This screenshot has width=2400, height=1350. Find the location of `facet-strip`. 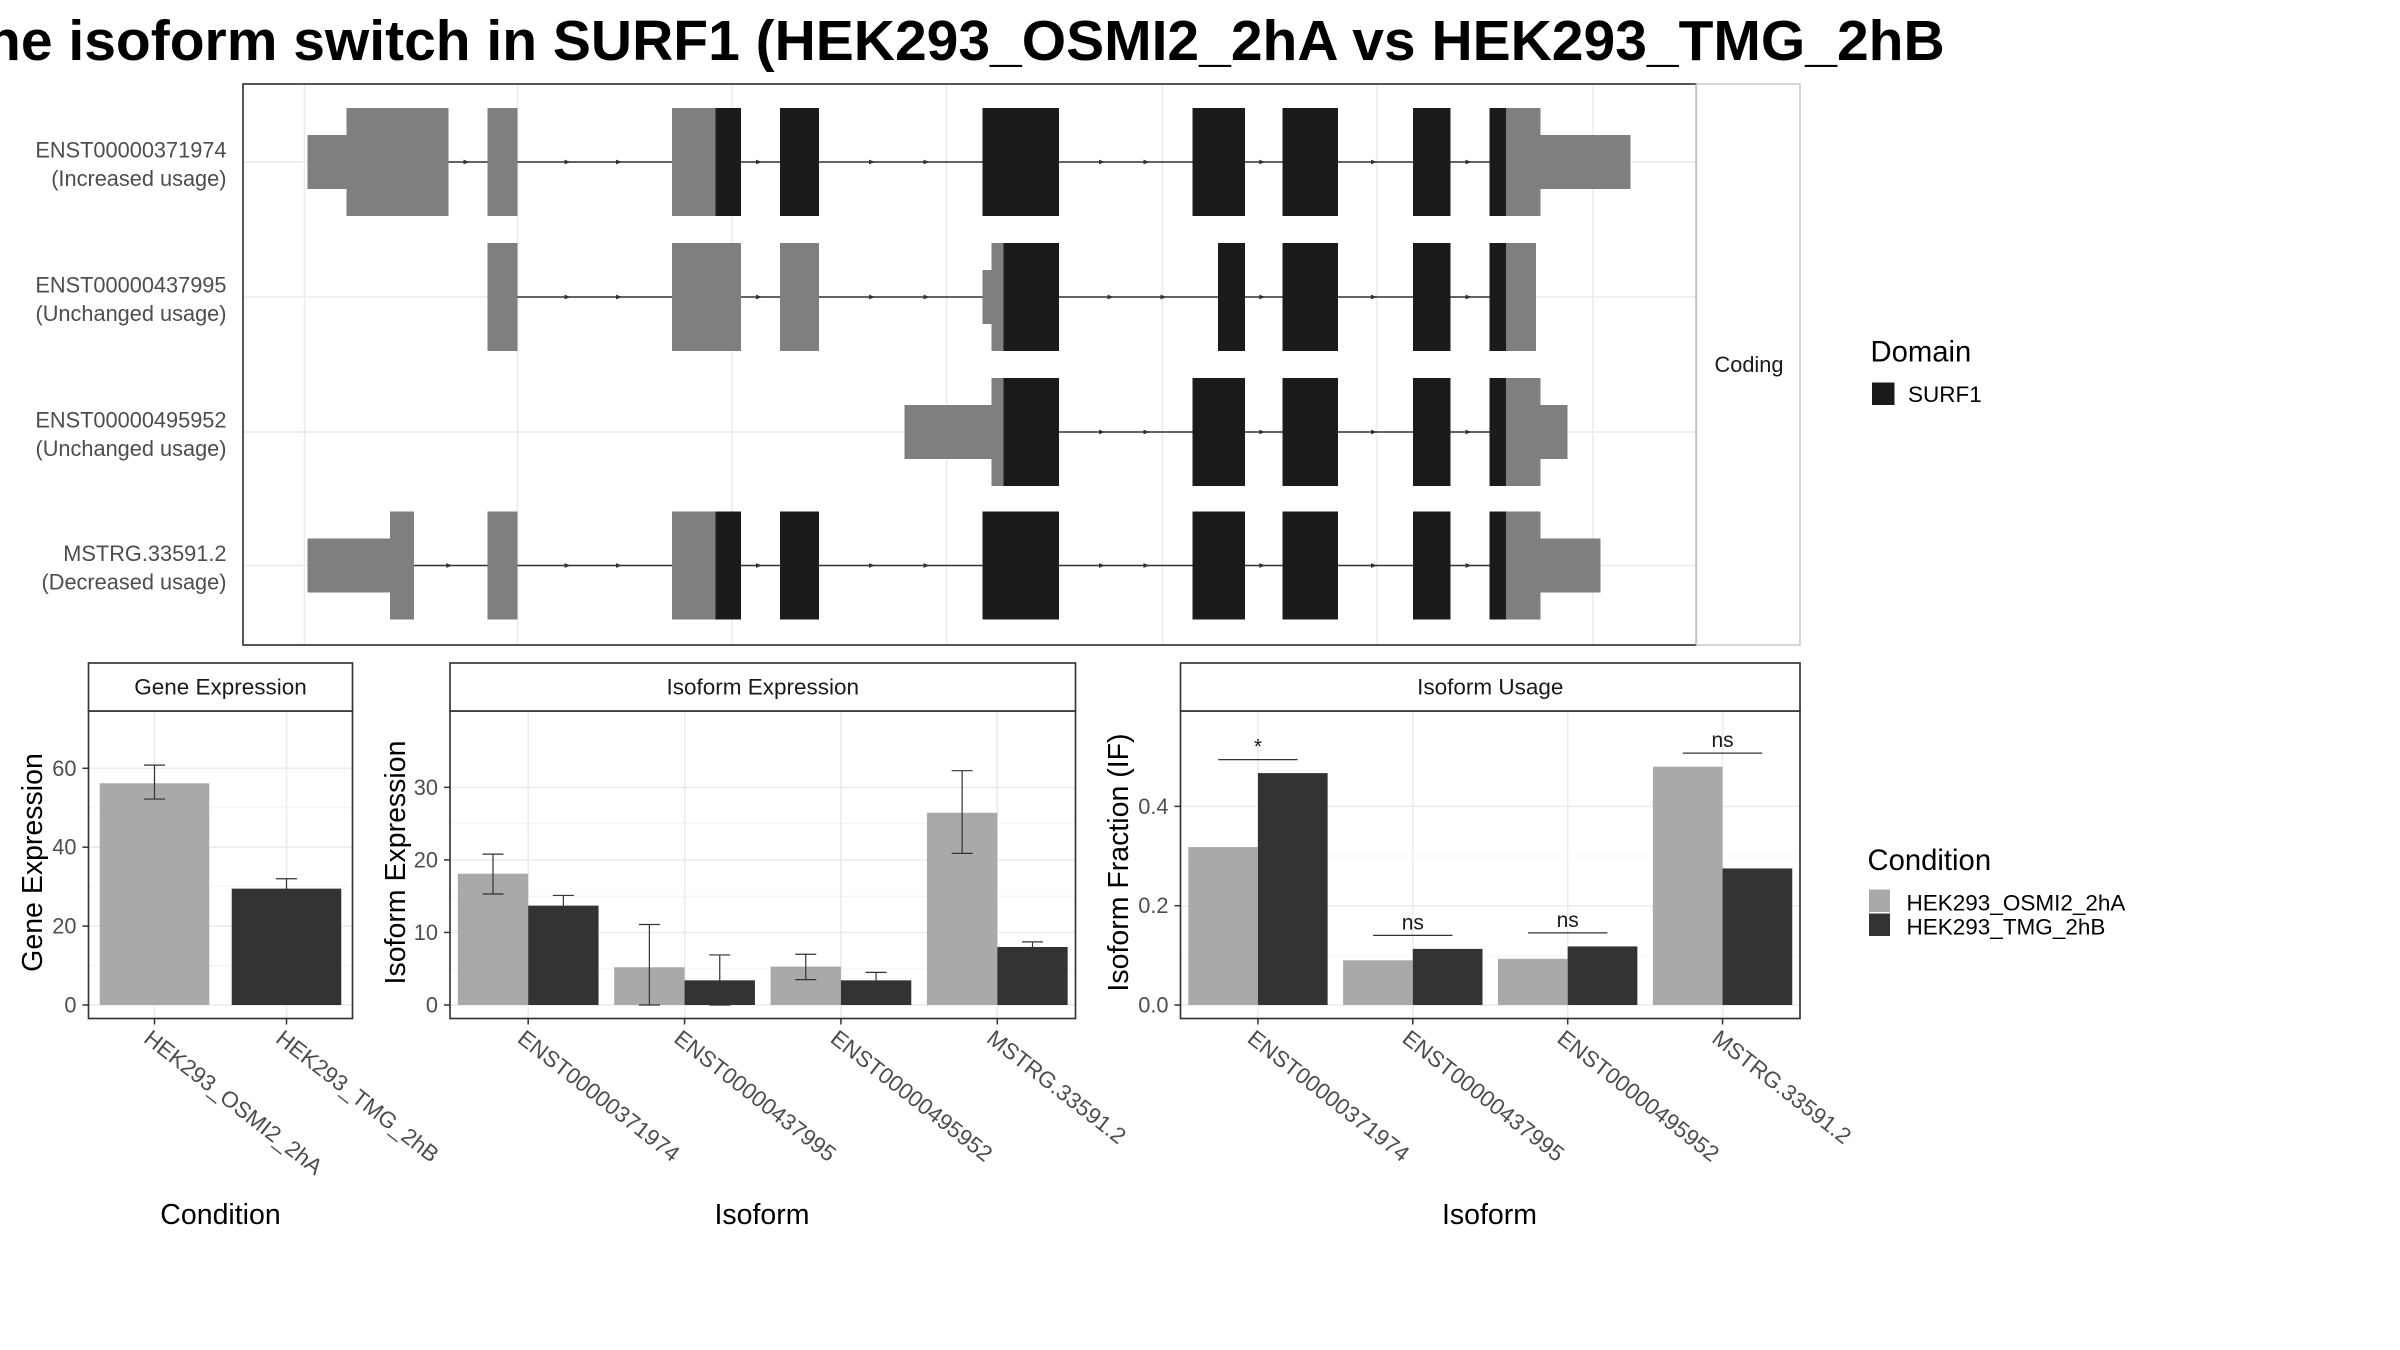

facet-strip is located at coordinates (1748, 364).